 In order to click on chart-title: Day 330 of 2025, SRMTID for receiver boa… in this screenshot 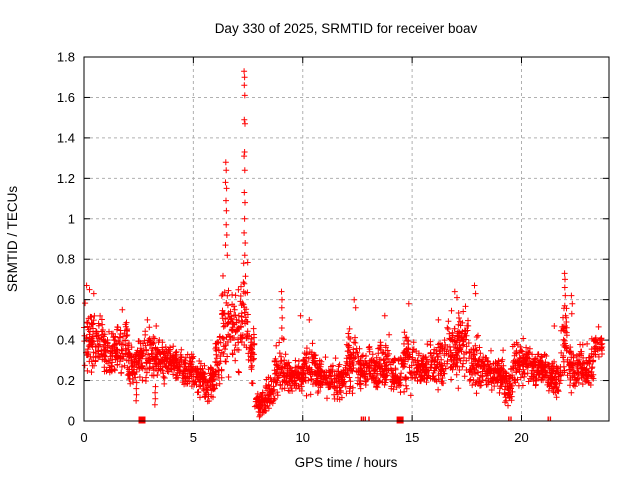, I will do `click(346, 28)`.